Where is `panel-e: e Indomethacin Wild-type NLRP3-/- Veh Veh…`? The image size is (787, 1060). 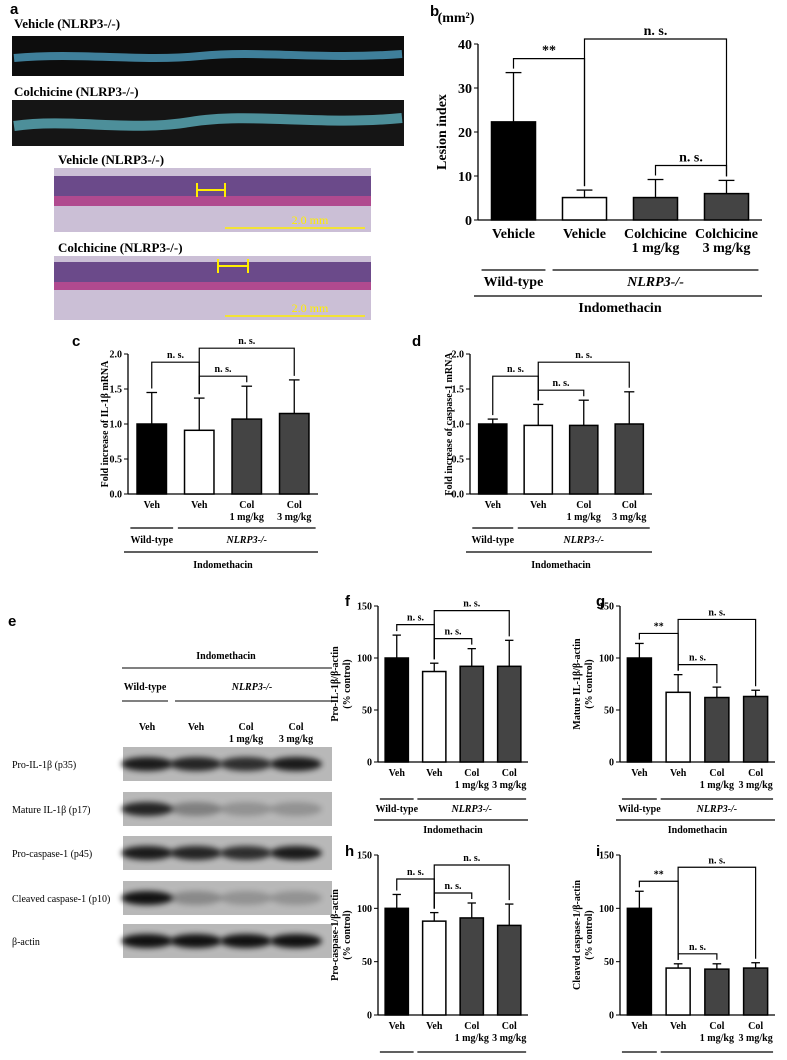
panel-e: e Indomethacin Wild-type NLRP3-/- Veh Veh… is located at coordinates (170, 785).